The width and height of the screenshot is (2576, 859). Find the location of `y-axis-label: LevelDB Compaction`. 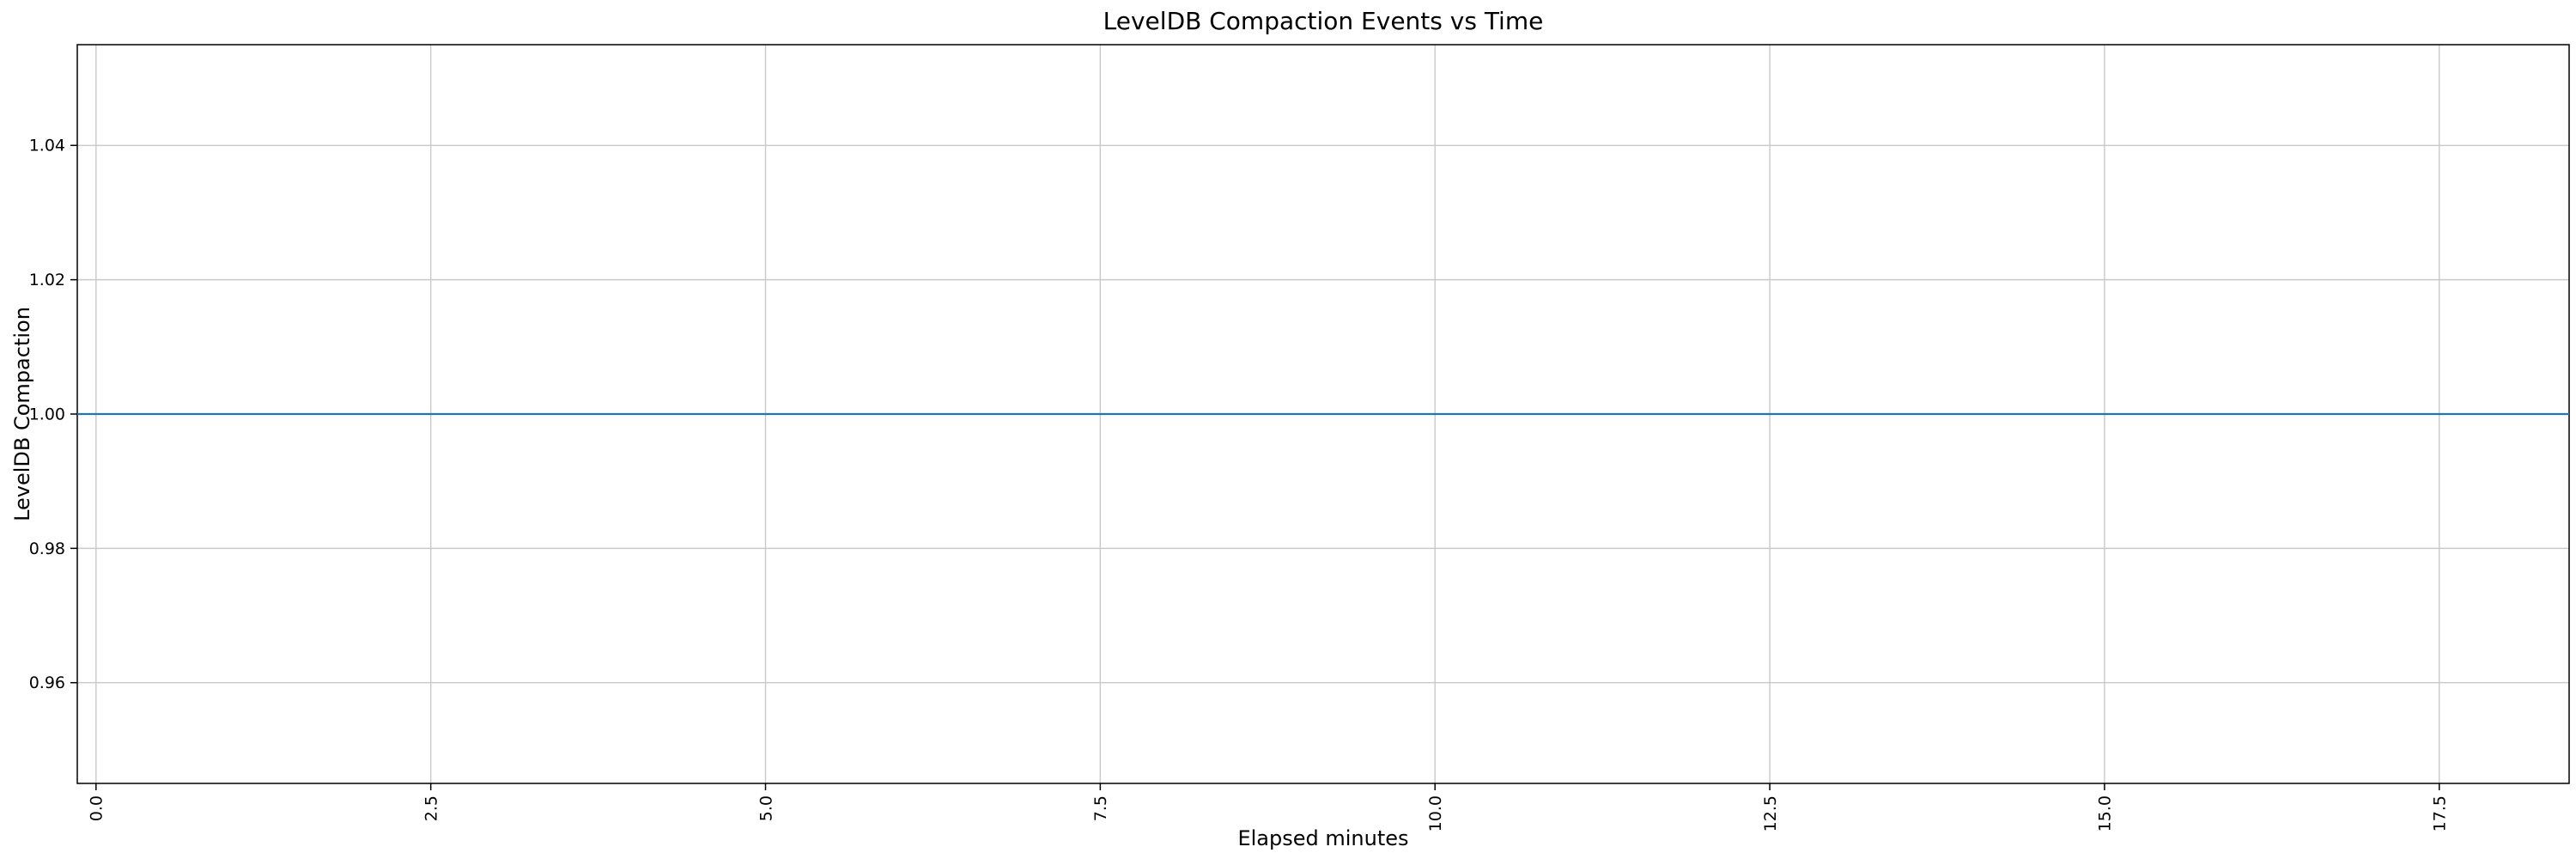

y-axis-label: LevelDB Compaction is located at coordinates (22, 414).